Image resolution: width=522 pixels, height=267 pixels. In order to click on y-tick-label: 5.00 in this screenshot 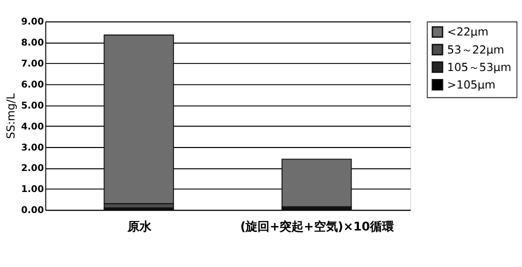, I will do `click(32, 106)`.